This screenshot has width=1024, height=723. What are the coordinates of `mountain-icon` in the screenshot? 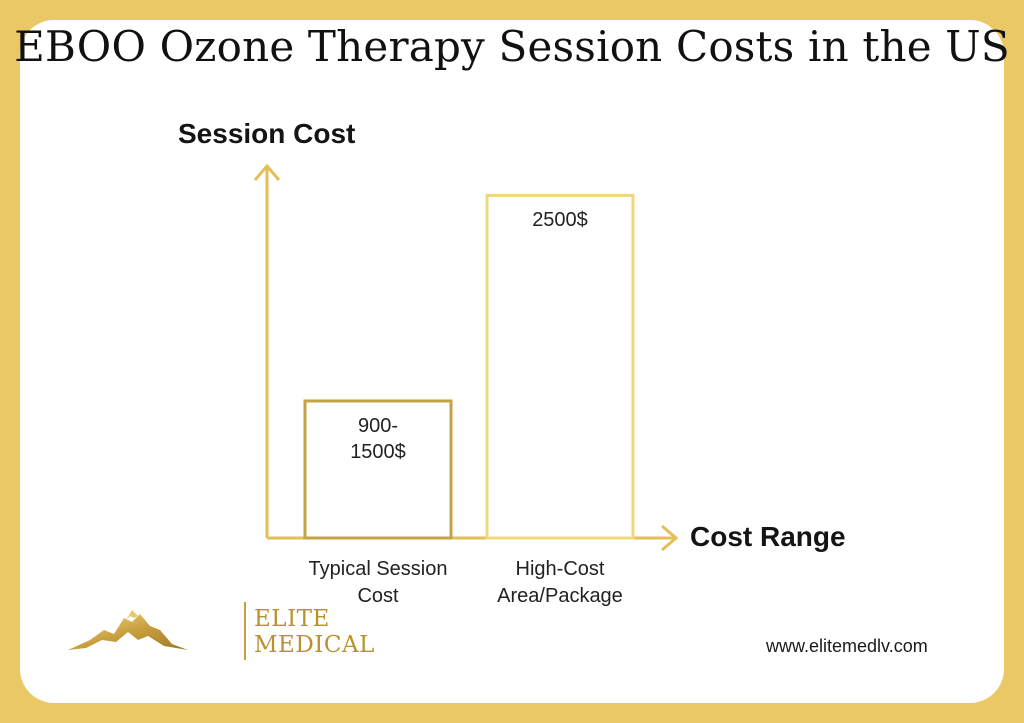 It's located at (128, 630).